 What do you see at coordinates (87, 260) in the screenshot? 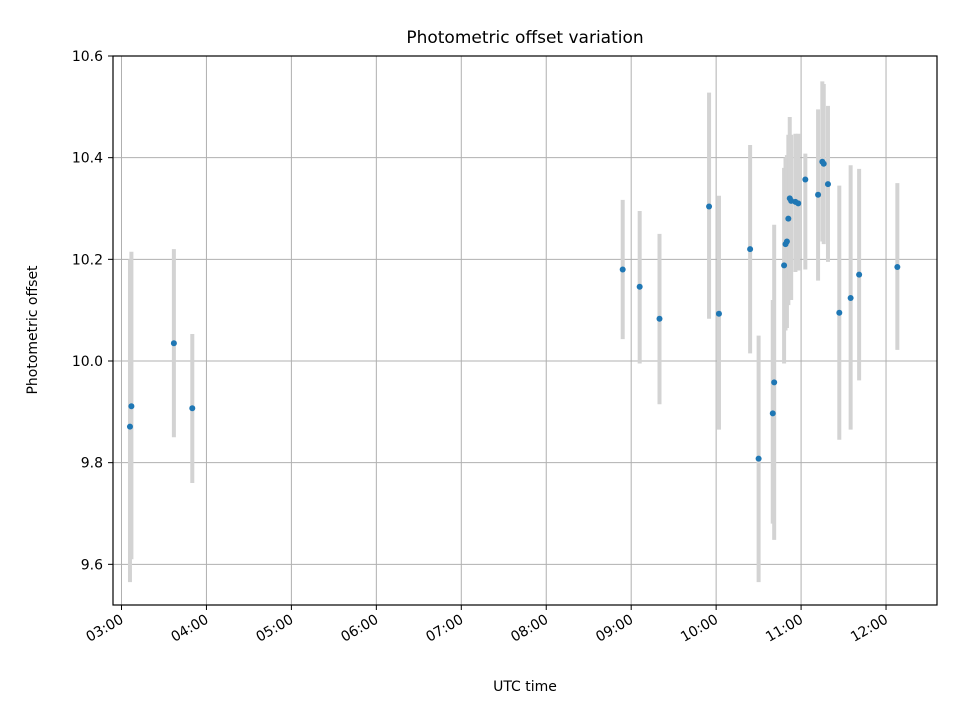
I see `y-tick-label: 10.2` at bounding box center [87, 260].